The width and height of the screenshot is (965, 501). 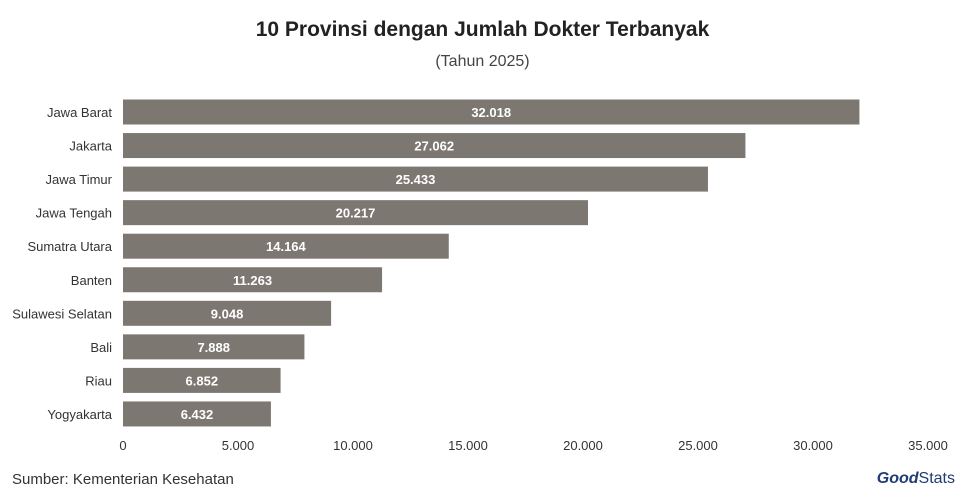 I want to click on category-label: Bali, so click(x=101, y=347).